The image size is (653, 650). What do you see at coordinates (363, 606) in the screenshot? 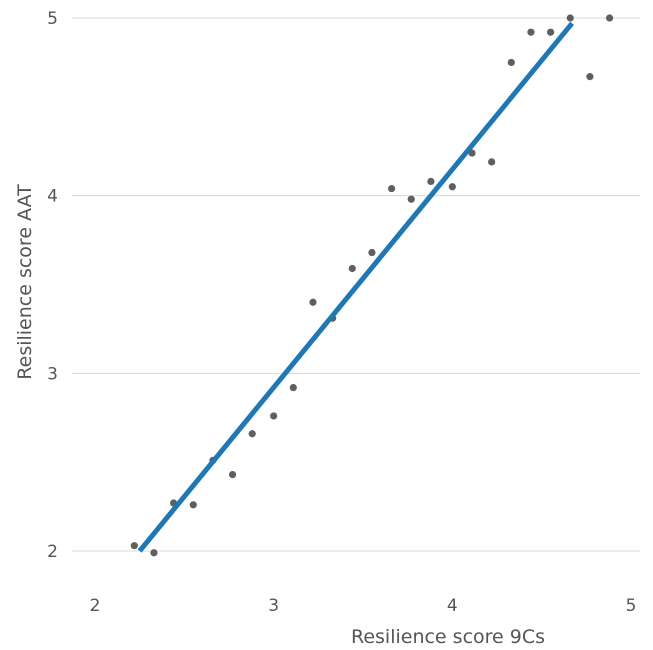
I see `x-axis-ticks: 2 3 4 5` at bounding box center [363, 606].